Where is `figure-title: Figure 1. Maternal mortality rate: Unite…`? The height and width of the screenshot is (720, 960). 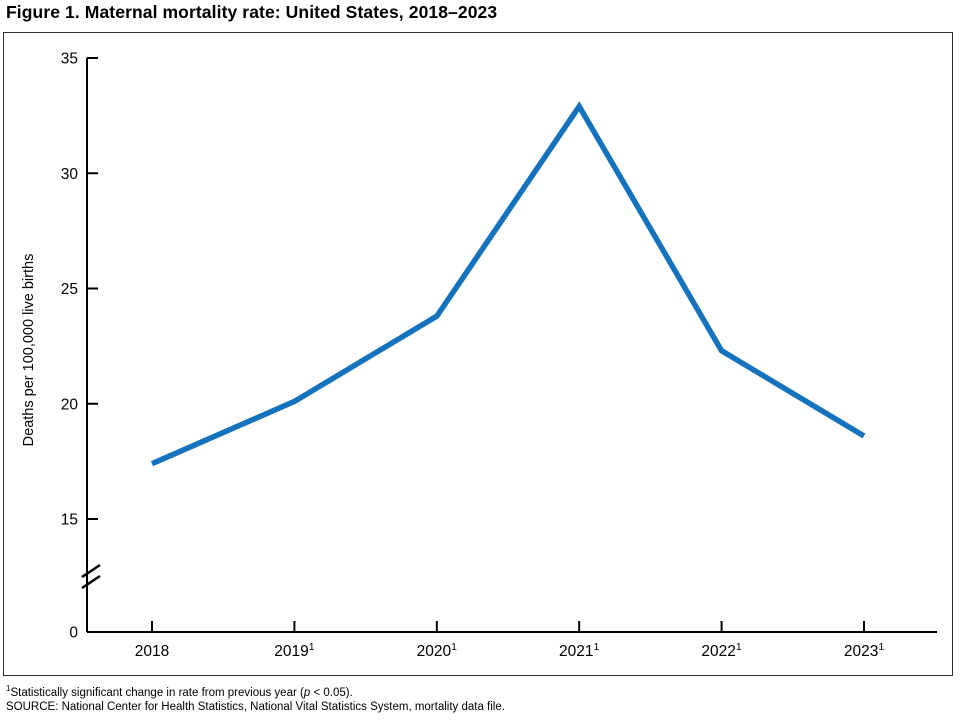
figure-title: Figure 1. Maternal mortality rate: Unite… is located at coordinates (252, 12).